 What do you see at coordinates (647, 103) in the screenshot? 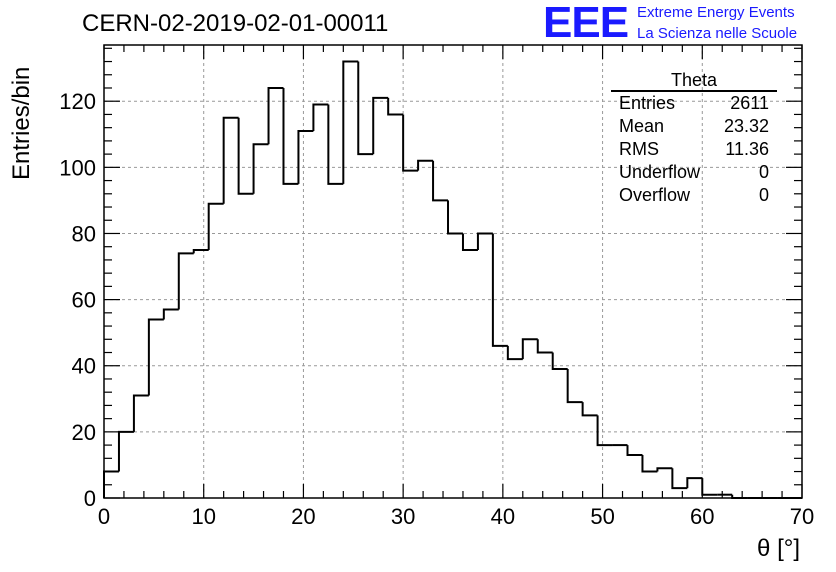
I see `stats-label: Entries` at bounding box center [647, 103].